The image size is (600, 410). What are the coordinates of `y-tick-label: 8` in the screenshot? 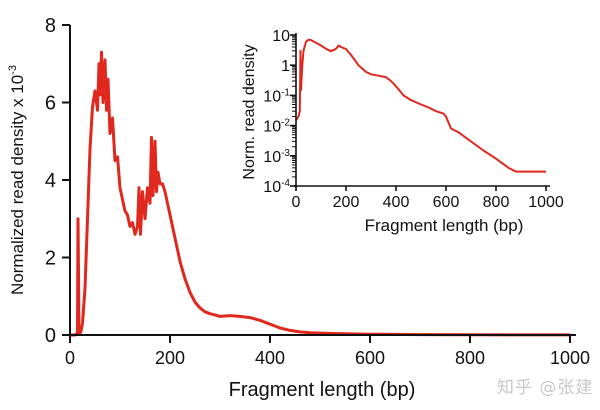 It's located at (50, 26).